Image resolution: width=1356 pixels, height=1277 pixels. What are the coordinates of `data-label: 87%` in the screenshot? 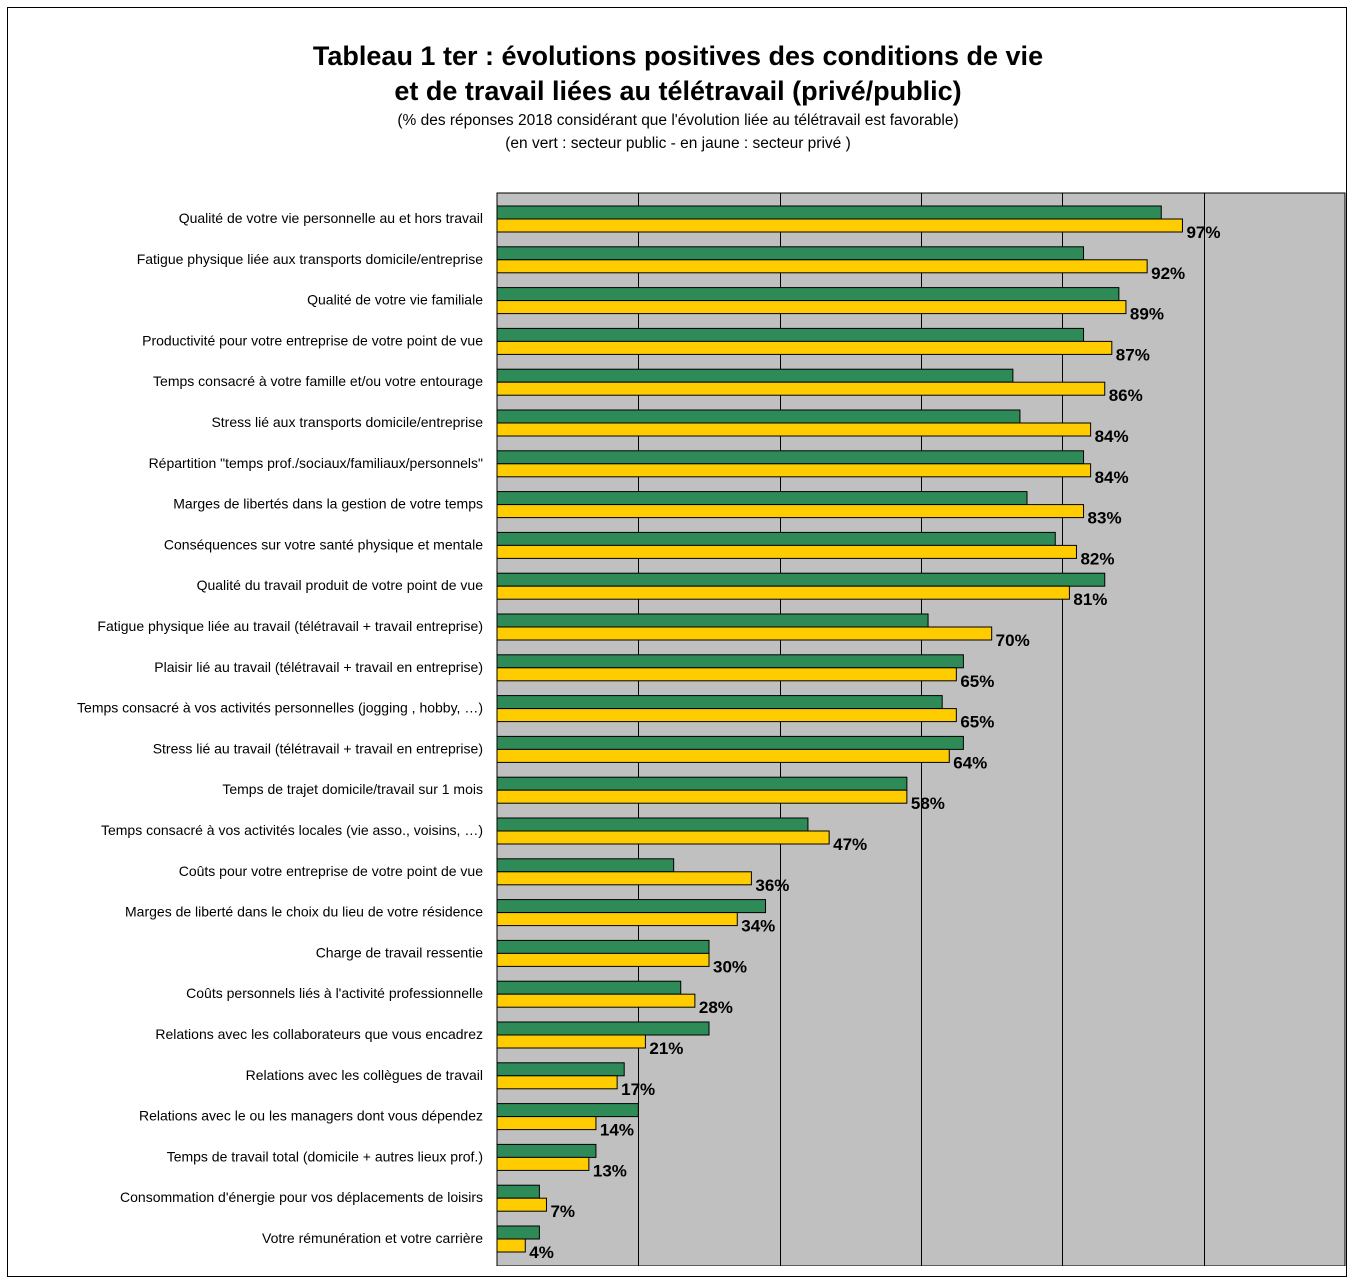 It's located at (1133, 354).